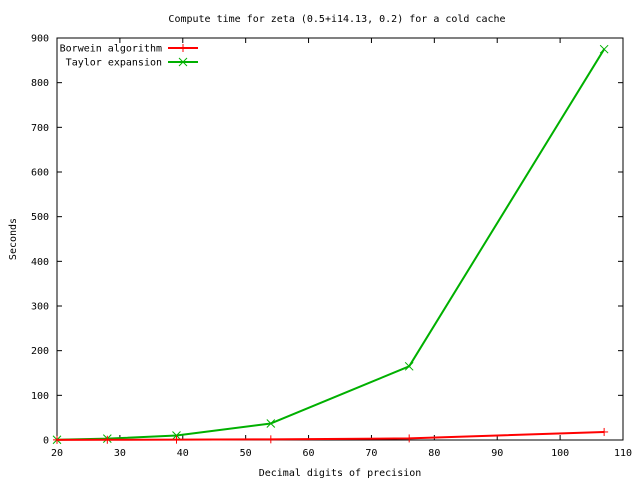 The width and height of the screenshot is (640, 480). I want to click on x-tick-label: 30, so click(120, 453).